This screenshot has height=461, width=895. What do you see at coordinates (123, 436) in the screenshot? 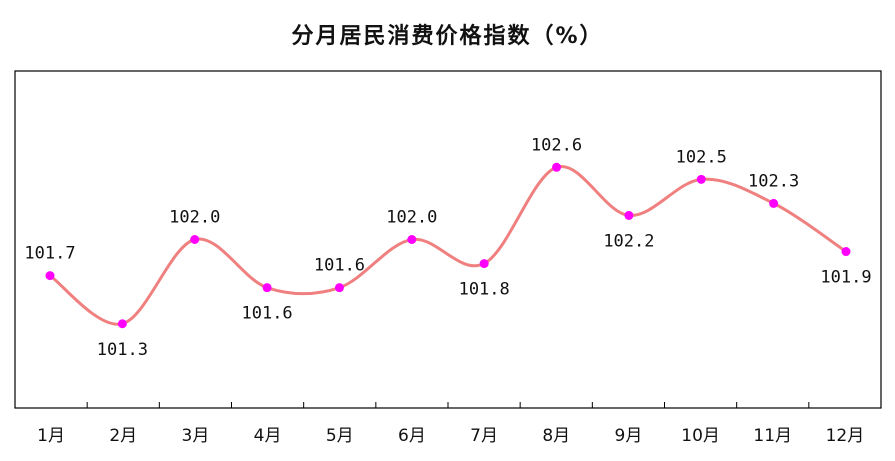
I see `x-tick-label: 2月` at bounding box center [123, 436].